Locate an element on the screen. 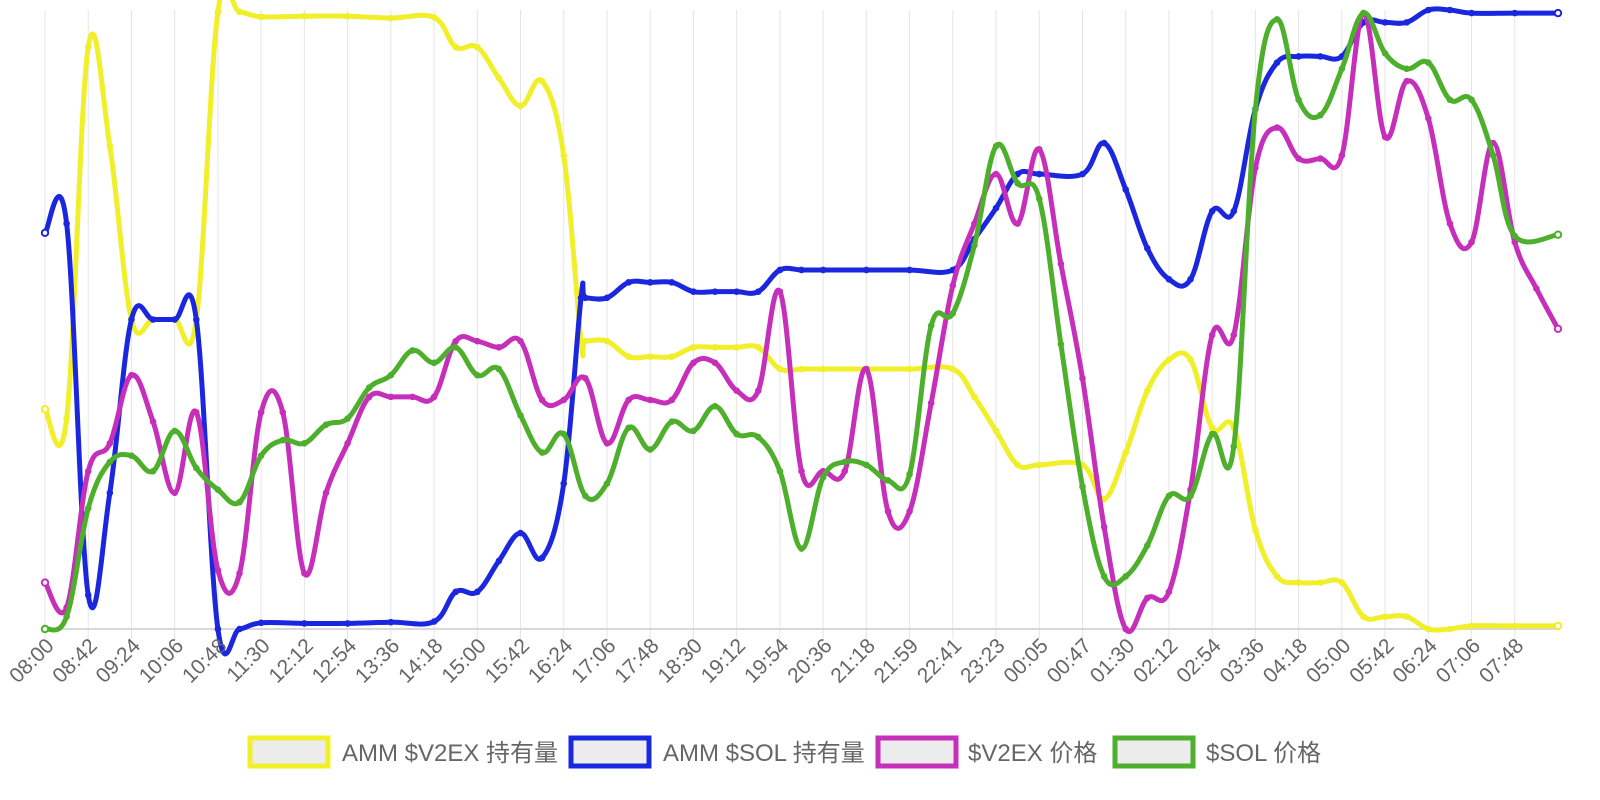 The image size is (1600, 800). x-tick-label: 00:05 is located at coordinates (1025, 660).